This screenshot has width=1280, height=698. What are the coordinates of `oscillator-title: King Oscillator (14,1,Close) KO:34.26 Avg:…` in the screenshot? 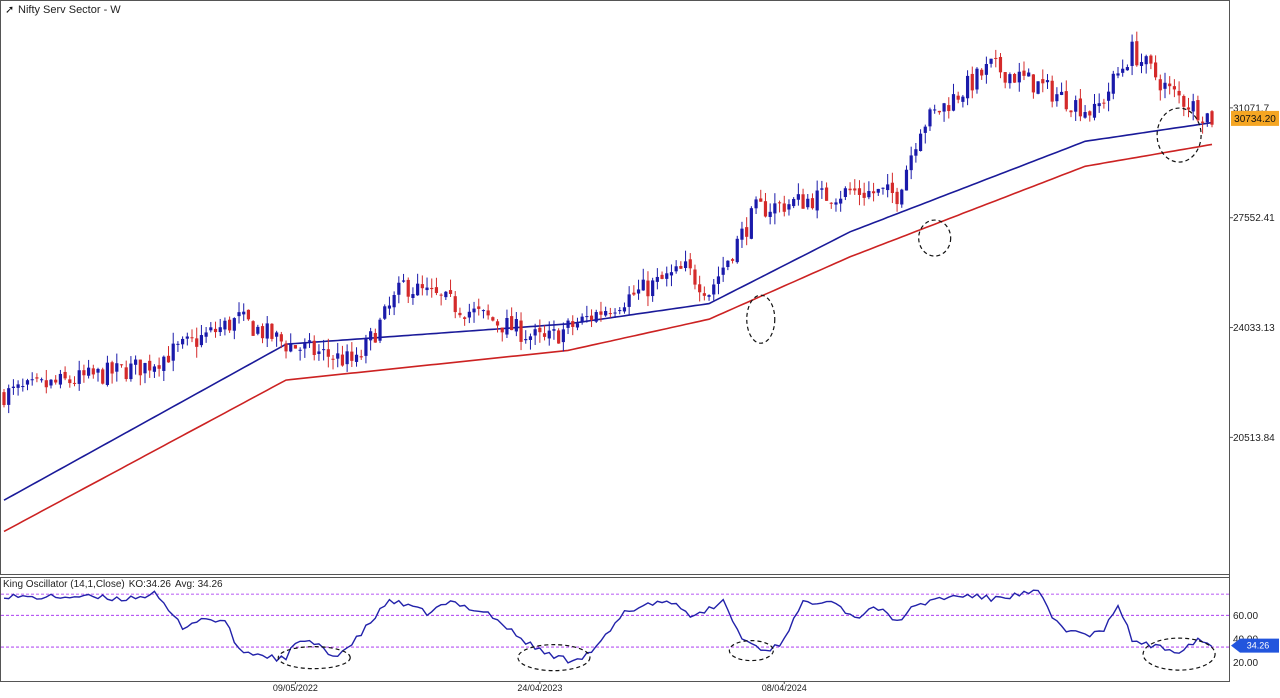 It's located at (115, 584).